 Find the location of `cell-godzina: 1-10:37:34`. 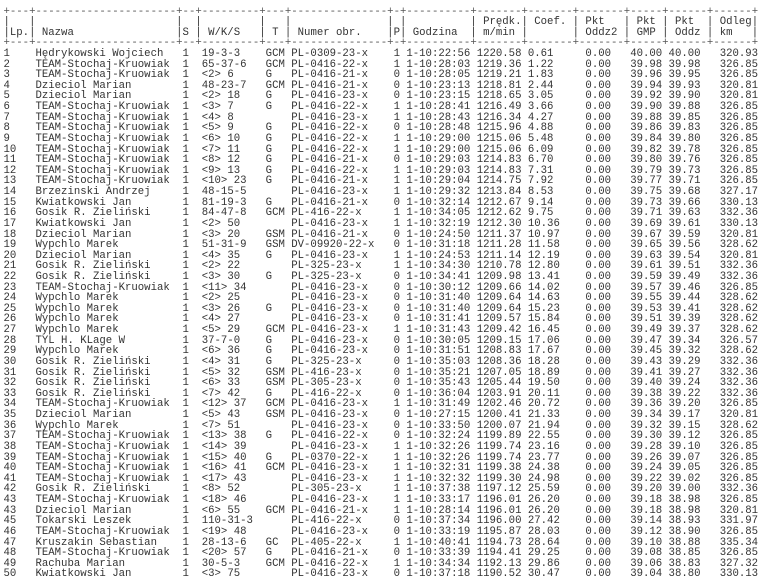

cell-godzina: 1-10:37:34 is located at coordinates (438, 521).